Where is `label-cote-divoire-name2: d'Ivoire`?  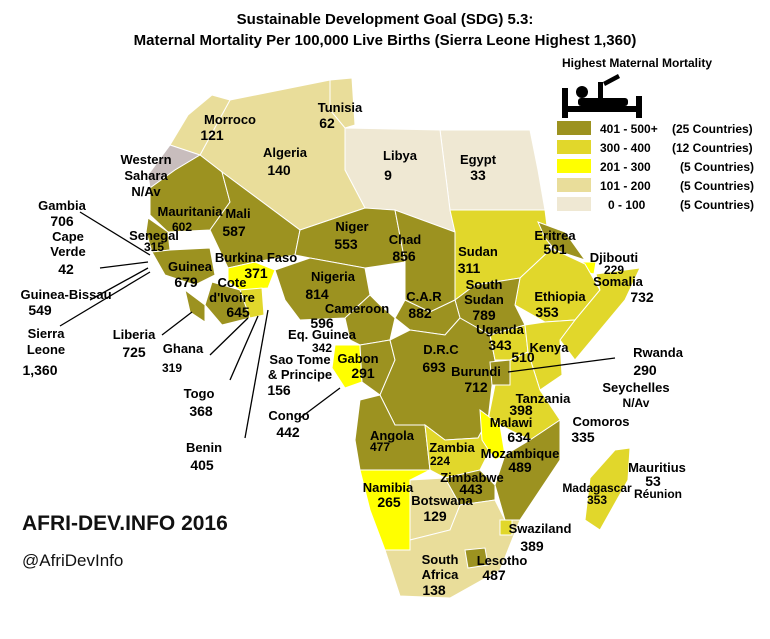
label-cote-divoire-name2: d'Ivoire is located at coordinates (232, 297).